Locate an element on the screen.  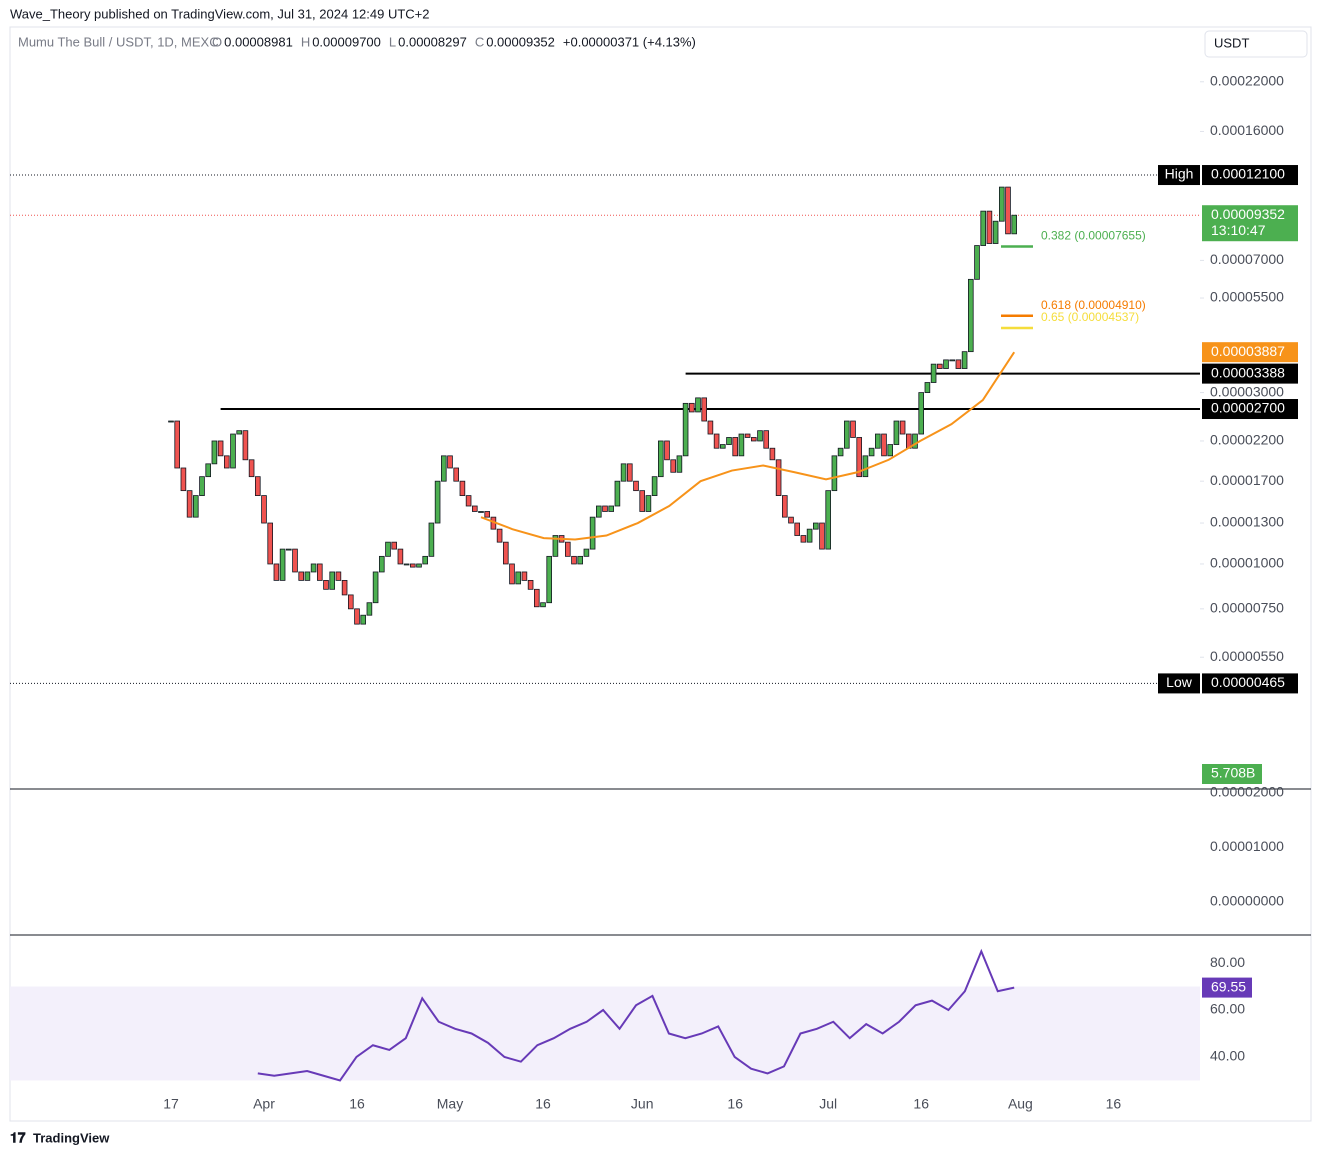
high-badge is located at coordinates (1250, 175).